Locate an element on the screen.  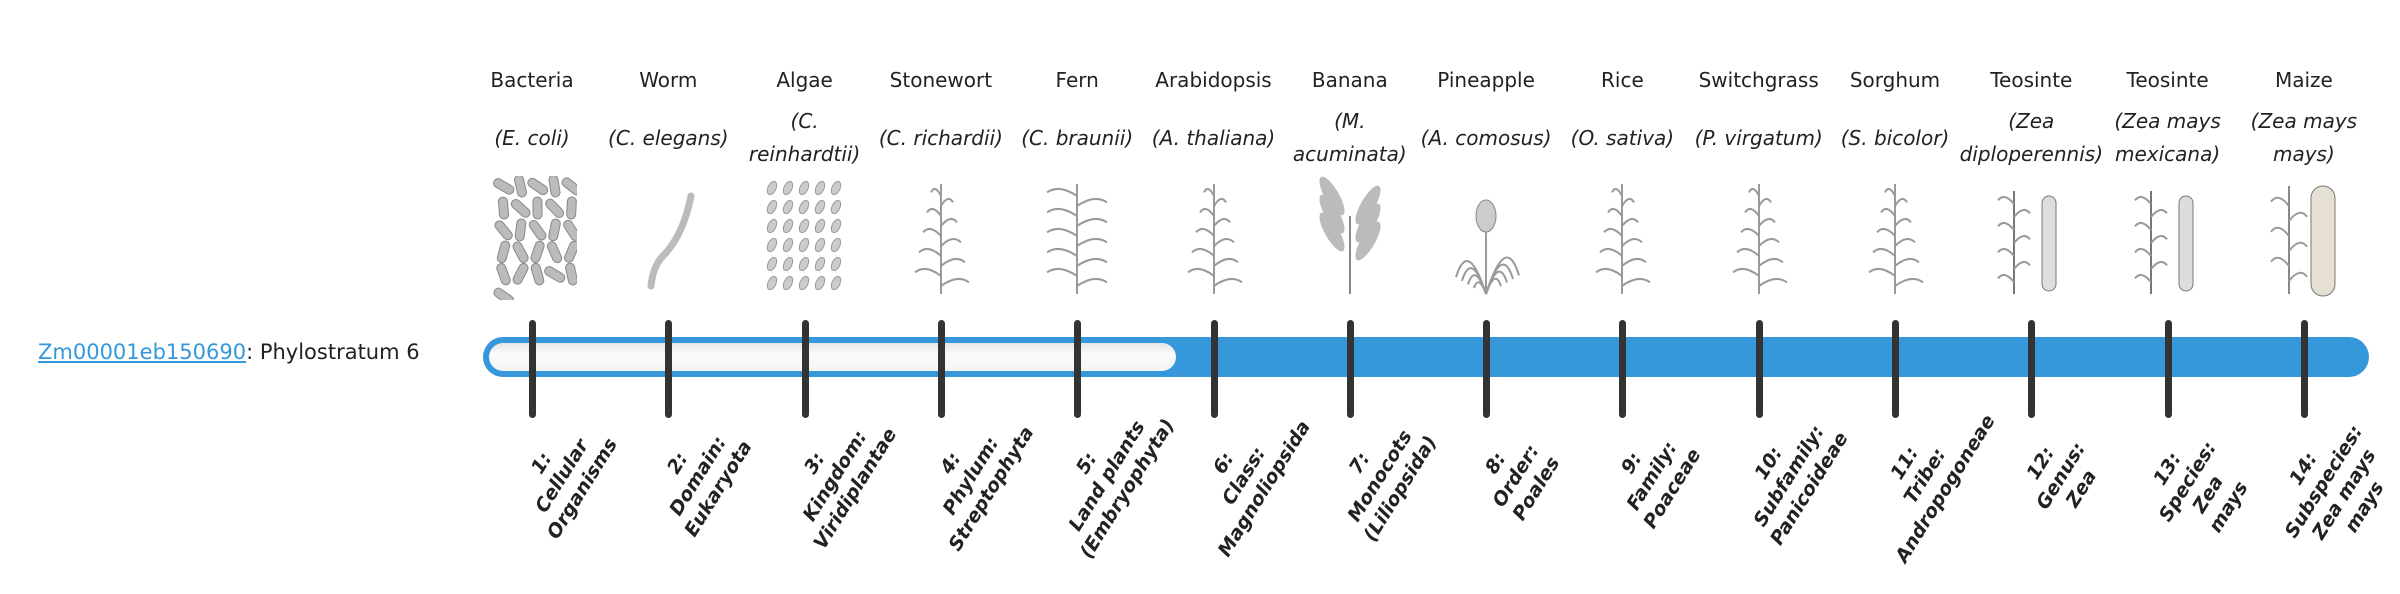
organism-common-name: Fern is located at coordinates (1077, 80).